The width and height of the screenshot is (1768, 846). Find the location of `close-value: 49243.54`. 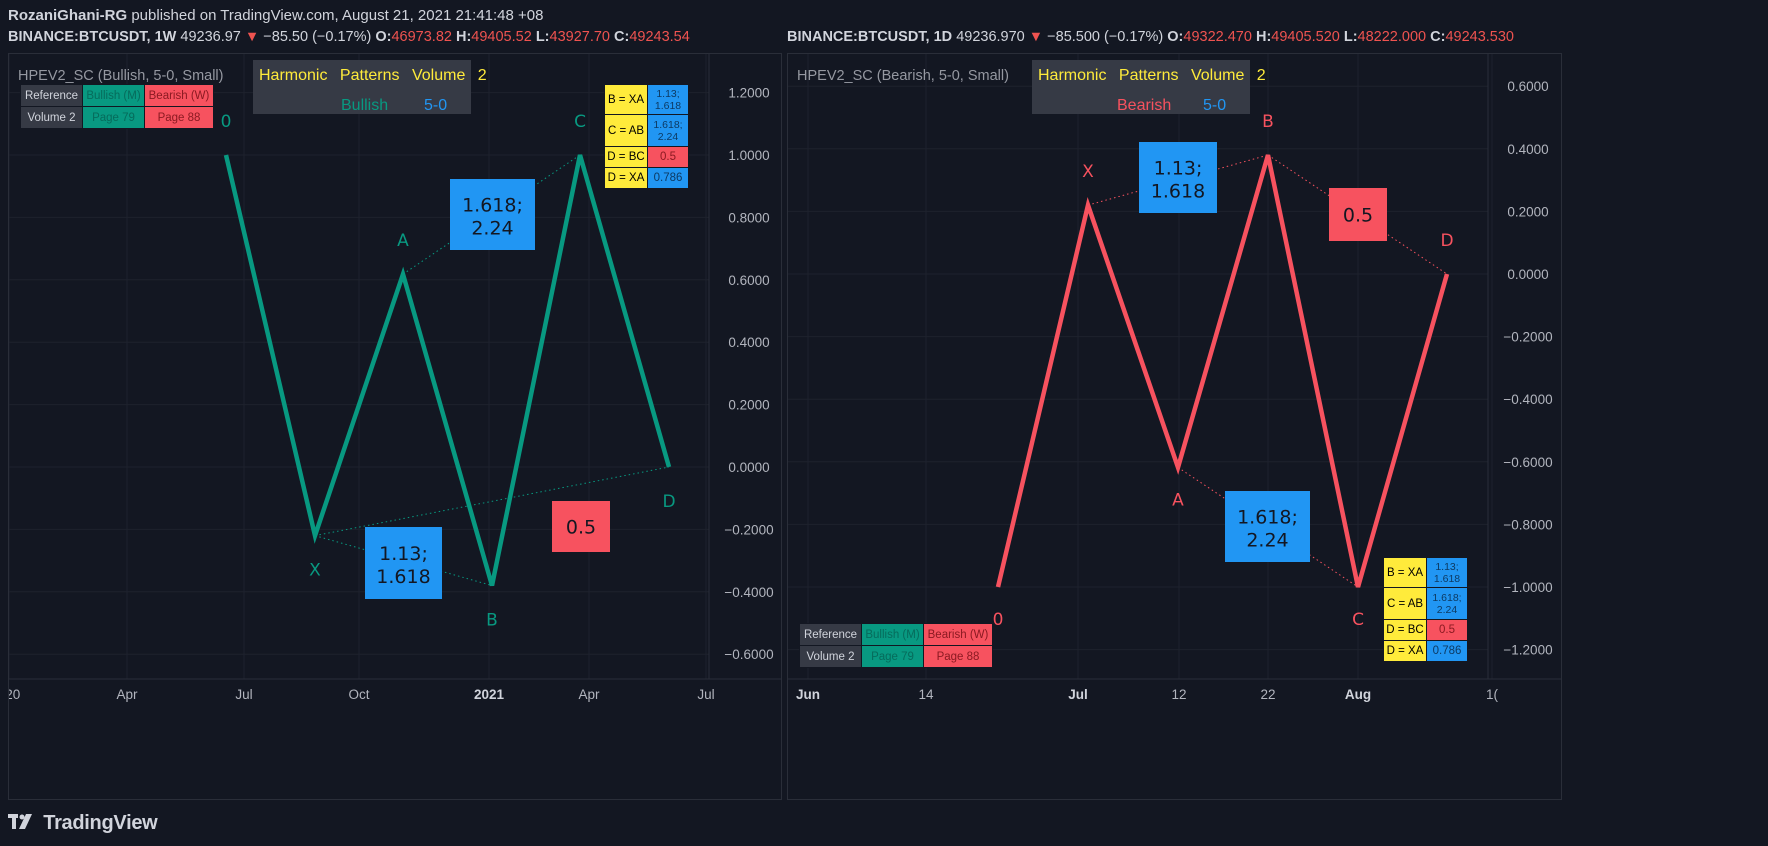

close-value: 49243.54 is located at coordinates (659, 37).